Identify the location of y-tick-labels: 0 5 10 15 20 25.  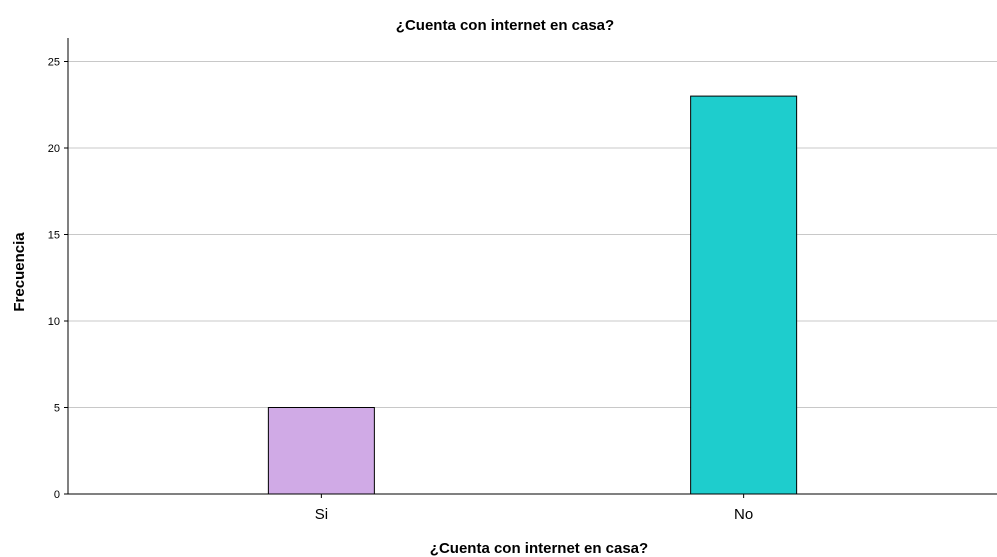
(58, 279).